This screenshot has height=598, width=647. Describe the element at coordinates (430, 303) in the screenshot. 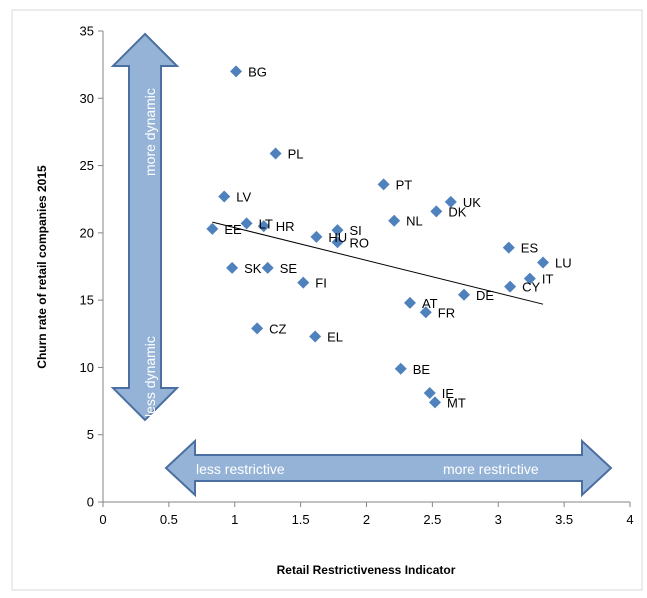

I see `point-label-at: AT` at that location.